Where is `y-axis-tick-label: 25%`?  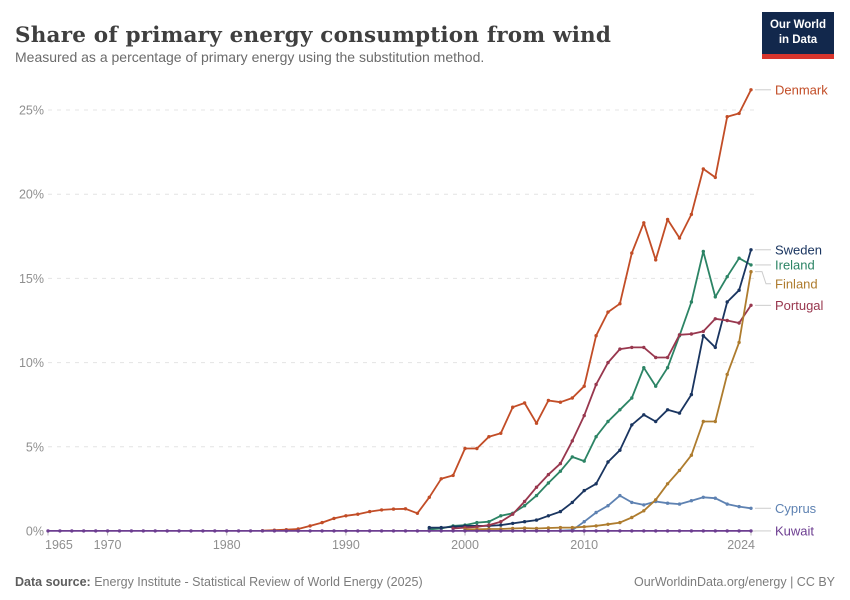 y-axis-tick-label: 25% is located at coordinates (31, 111).